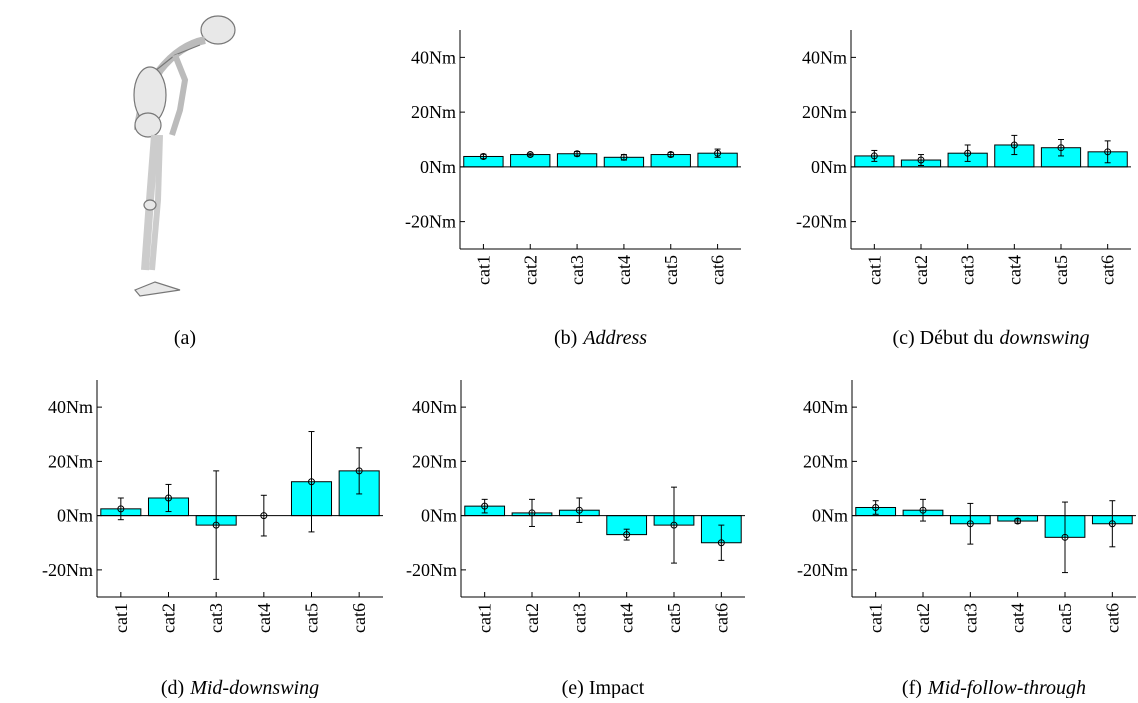 The image size is (1138, 703). I want to click on caption: (e) Impact, so click(603, 687).